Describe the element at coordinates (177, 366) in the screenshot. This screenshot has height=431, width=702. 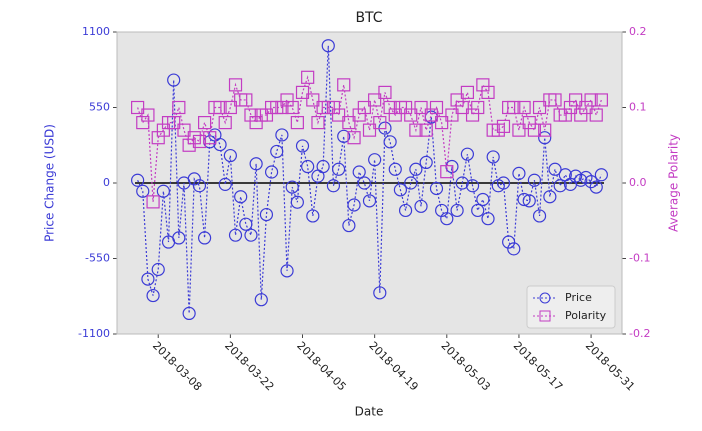
I see `x-tick-label: 2018-03-08` at that location.